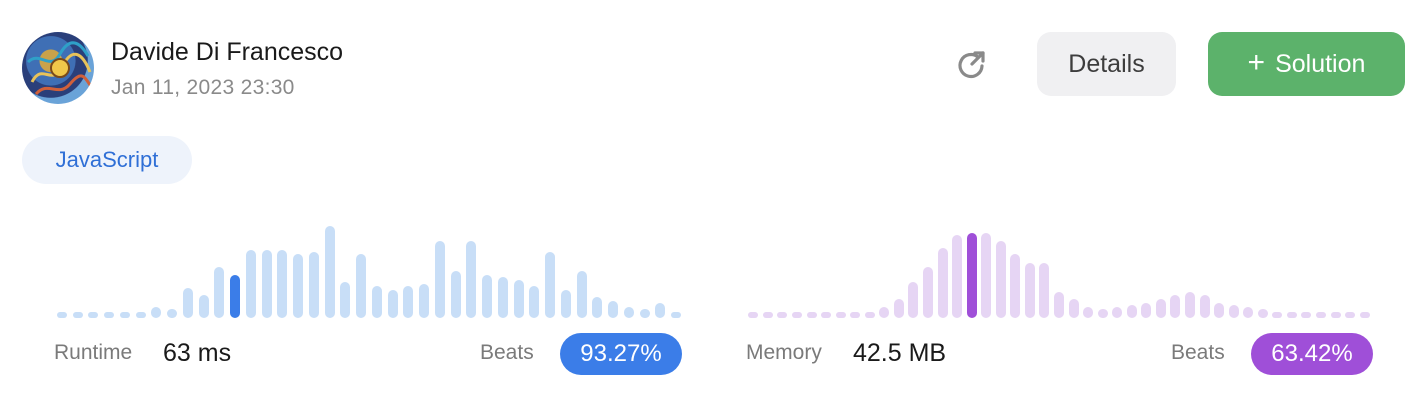 Image resolution: width=1428 pixels, height=404 pixels. I want to click on plus-icon: +, so click(1256, 62).